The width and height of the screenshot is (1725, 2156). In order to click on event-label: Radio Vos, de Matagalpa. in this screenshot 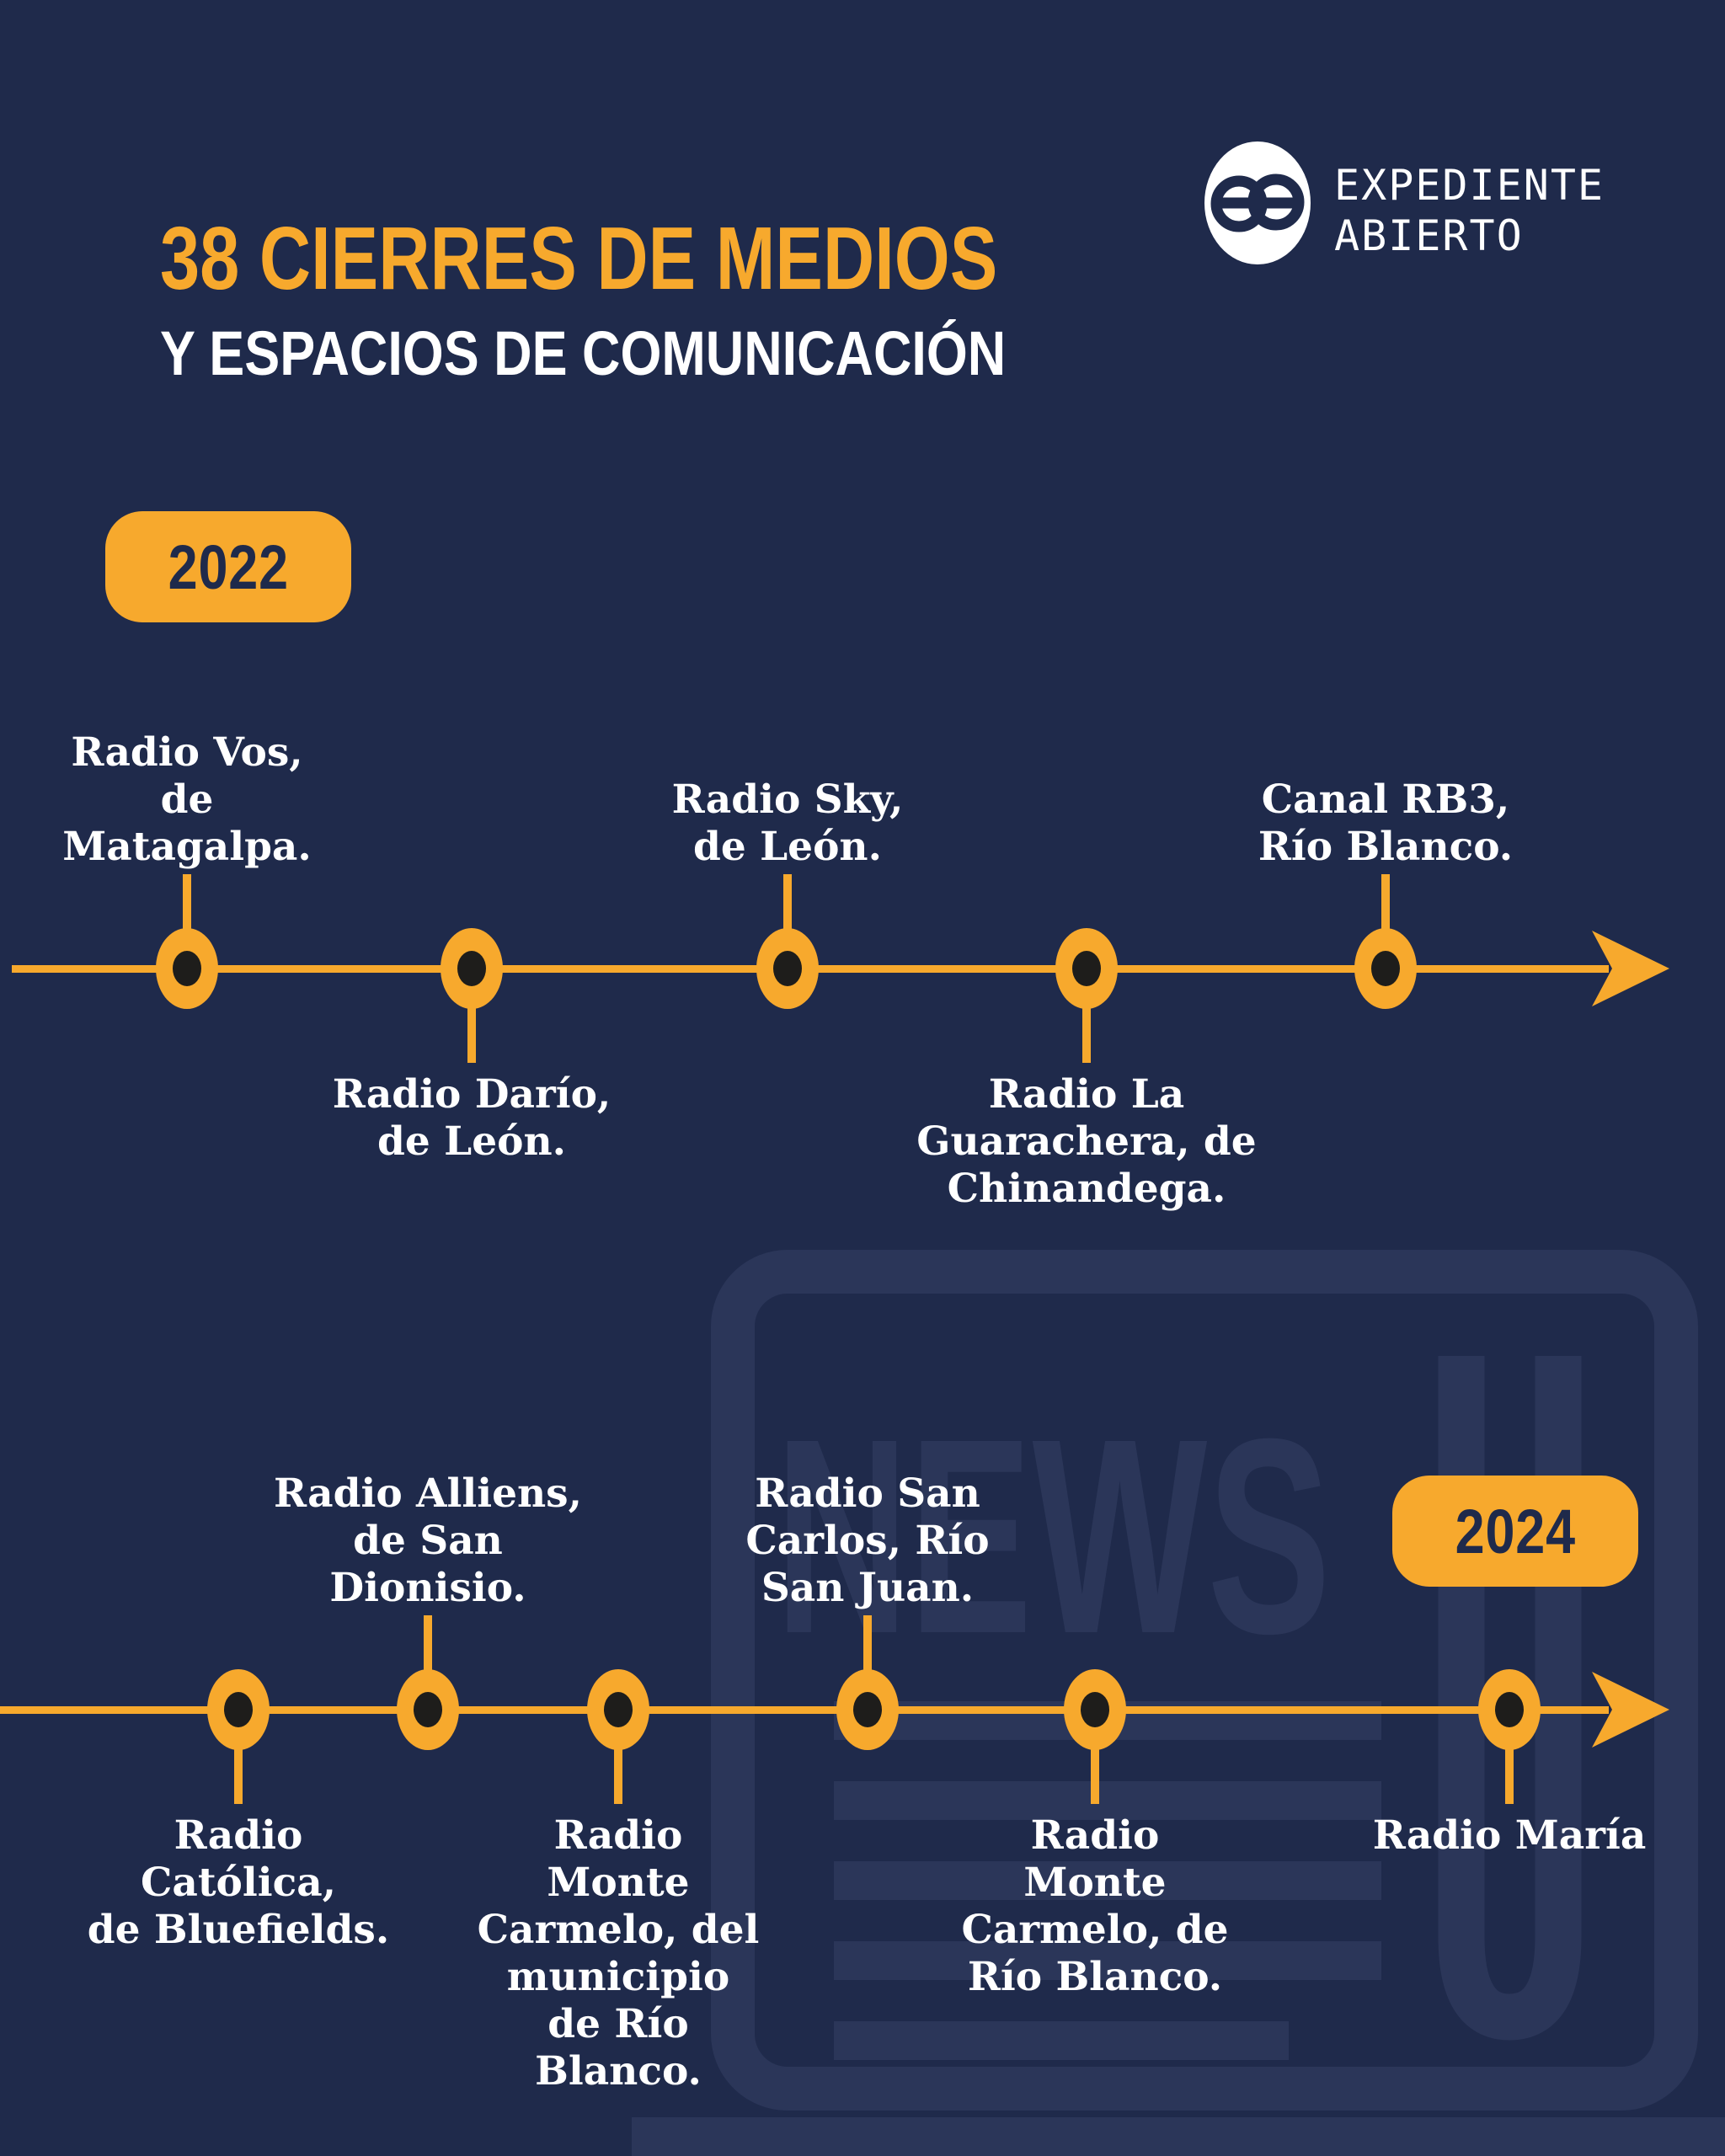, I will do `click(187, 799)`.